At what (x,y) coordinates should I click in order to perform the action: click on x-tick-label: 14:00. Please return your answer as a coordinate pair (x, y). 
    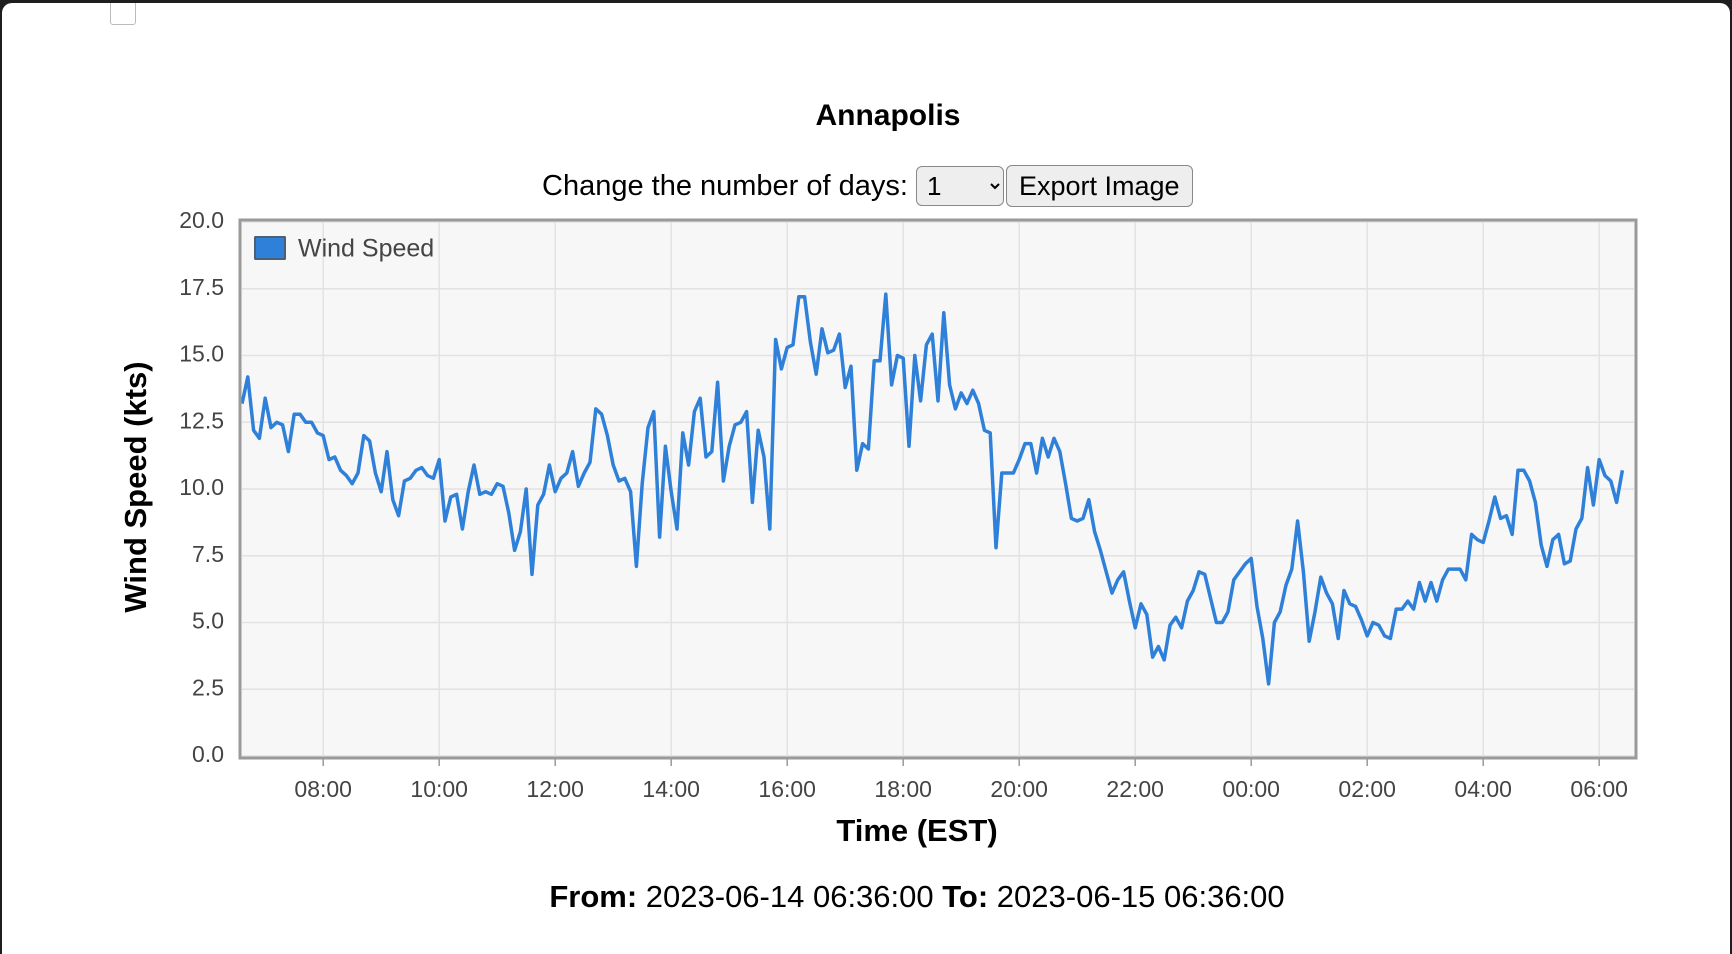
    Looking at the image, I should click on (671, 789).